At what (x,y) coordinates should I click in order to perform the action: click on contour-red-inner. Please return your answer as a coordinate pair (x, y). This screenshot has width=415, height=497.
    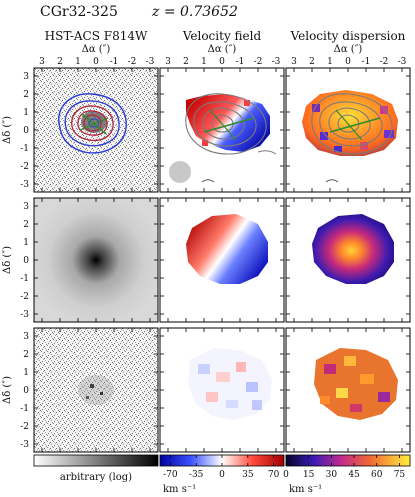
    Looking at the image, I should click on (92, 123).